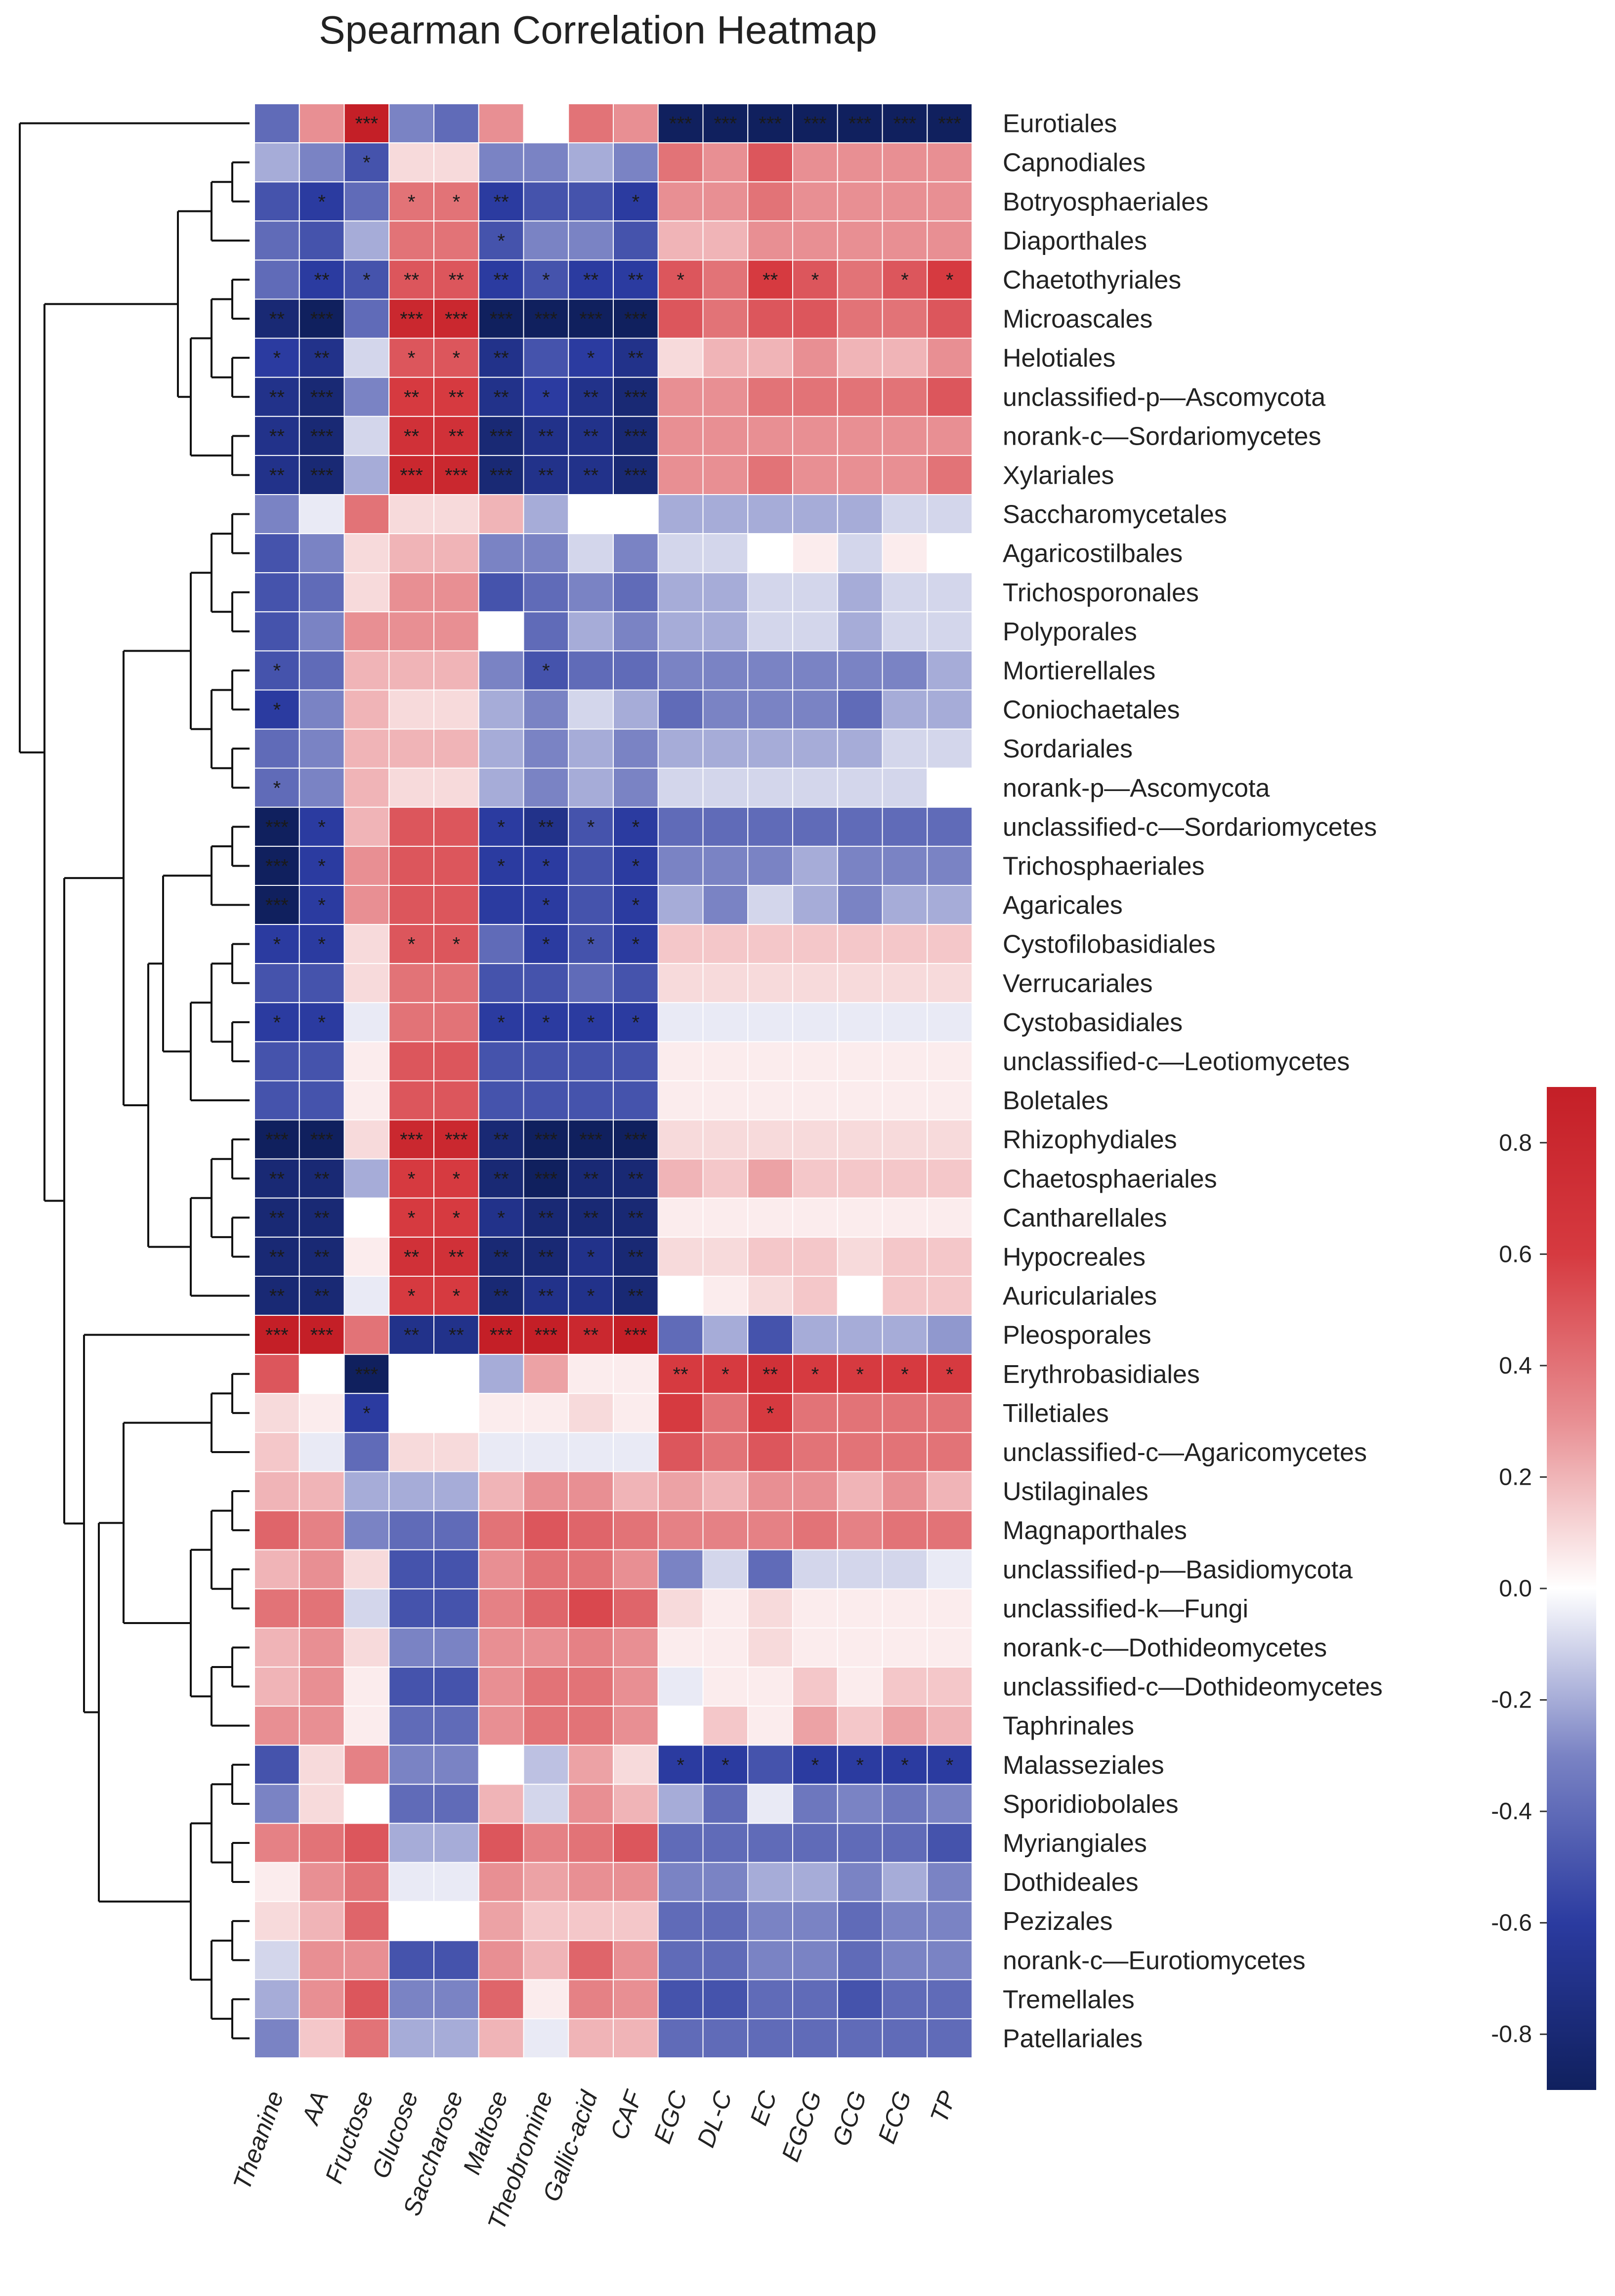  Describe the element at coordinates (1511, 2034) in the screenshot. I see `colorbar-tick-label: -0.8` at that location.